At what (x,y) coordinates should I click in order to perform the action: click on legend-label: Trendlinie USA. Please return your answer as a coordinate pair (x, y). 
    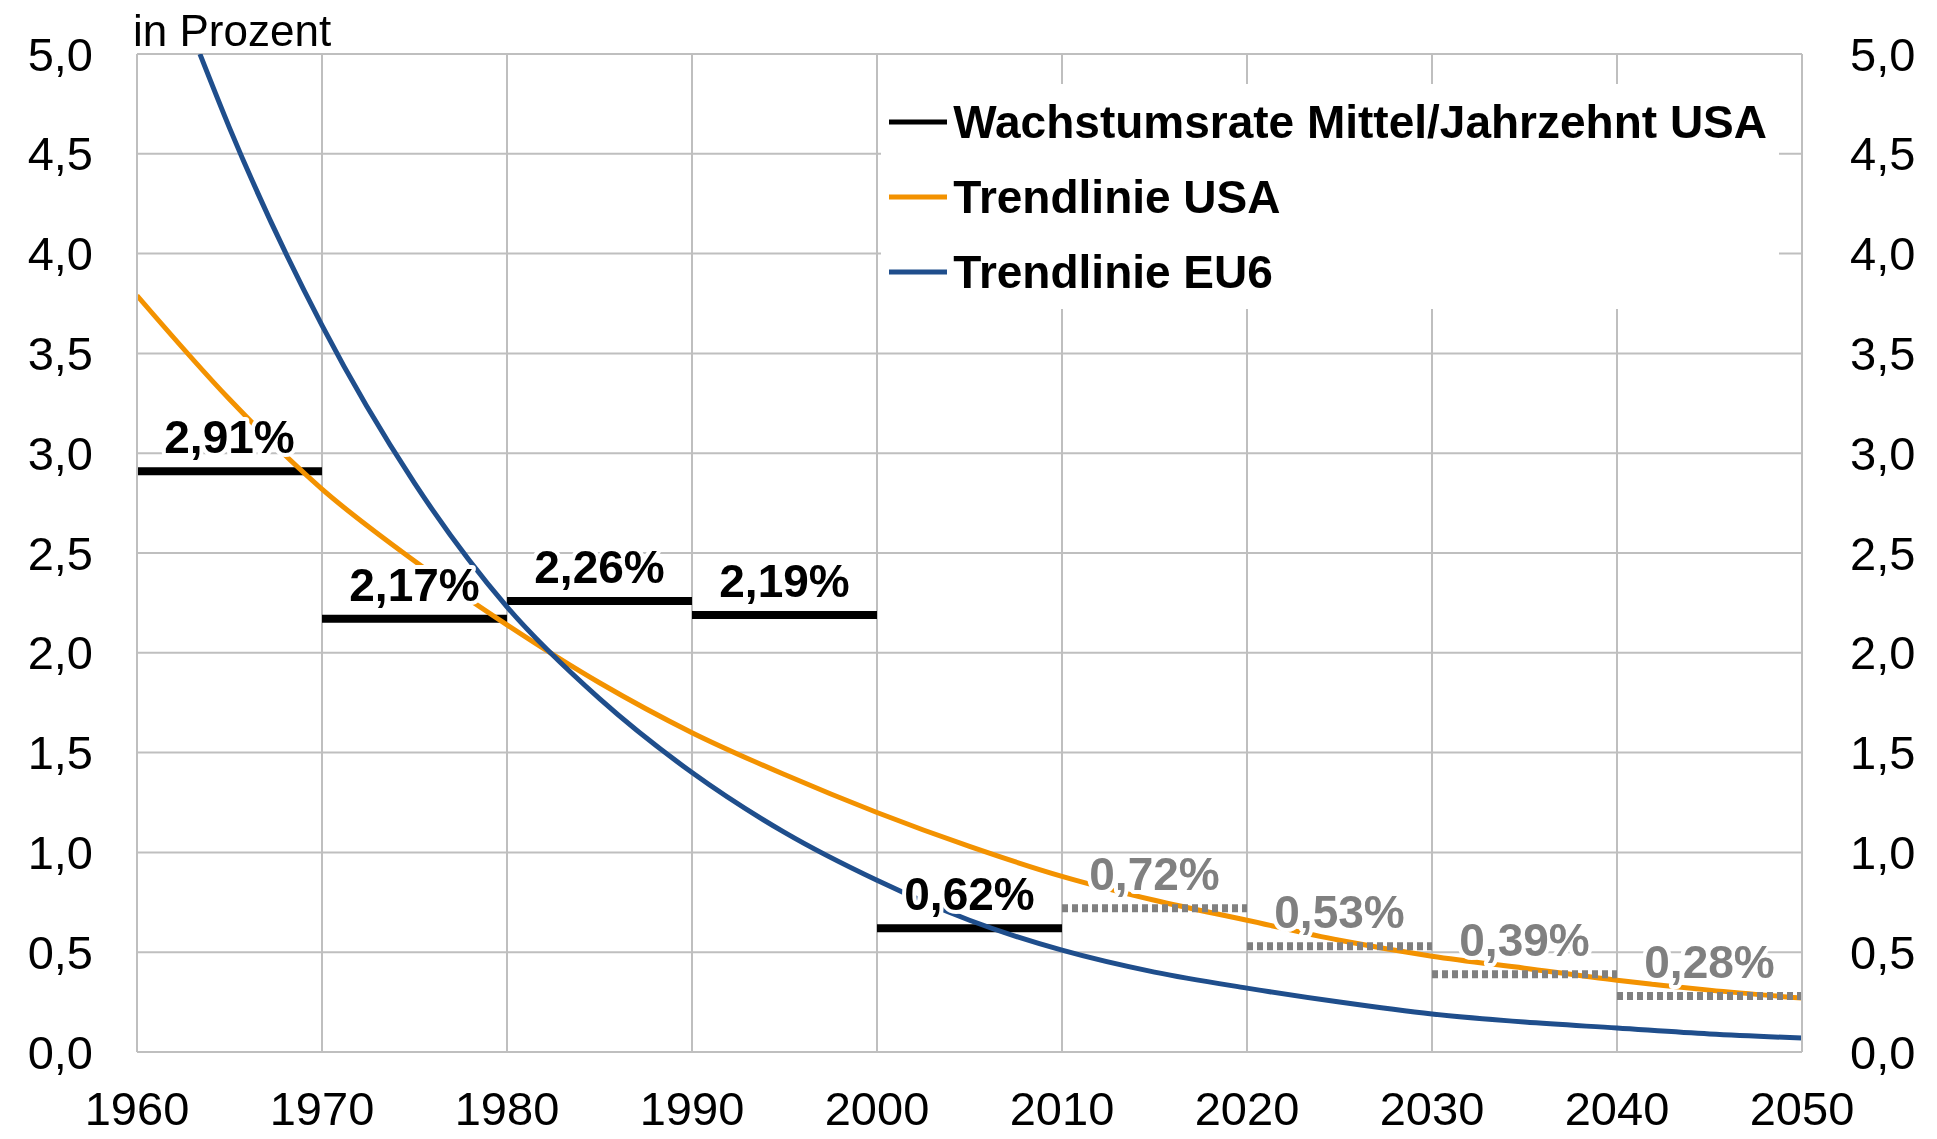
    Looking at the image, I should click on (1117, 196).